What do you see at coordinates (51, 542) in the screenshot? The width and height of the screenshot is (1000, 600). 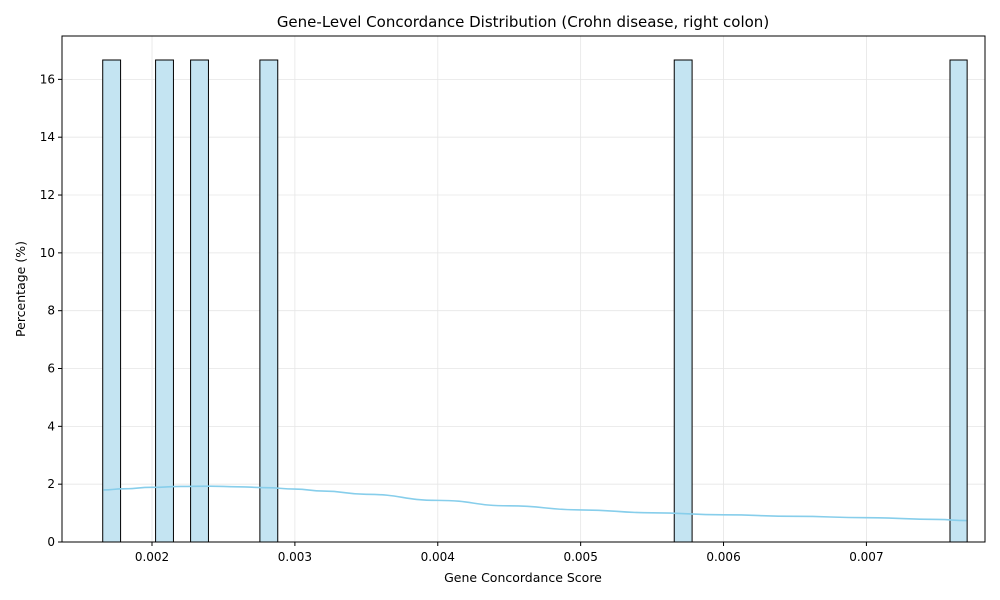 I see `y-tick-label: 0` at bounding box center [51, 542].